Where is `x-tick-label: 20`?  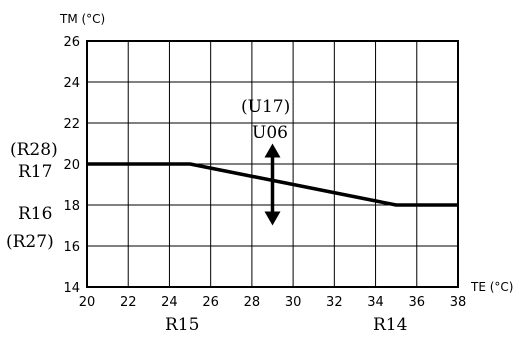 x-tick-label: 20 is located at coordinates (87, 302).